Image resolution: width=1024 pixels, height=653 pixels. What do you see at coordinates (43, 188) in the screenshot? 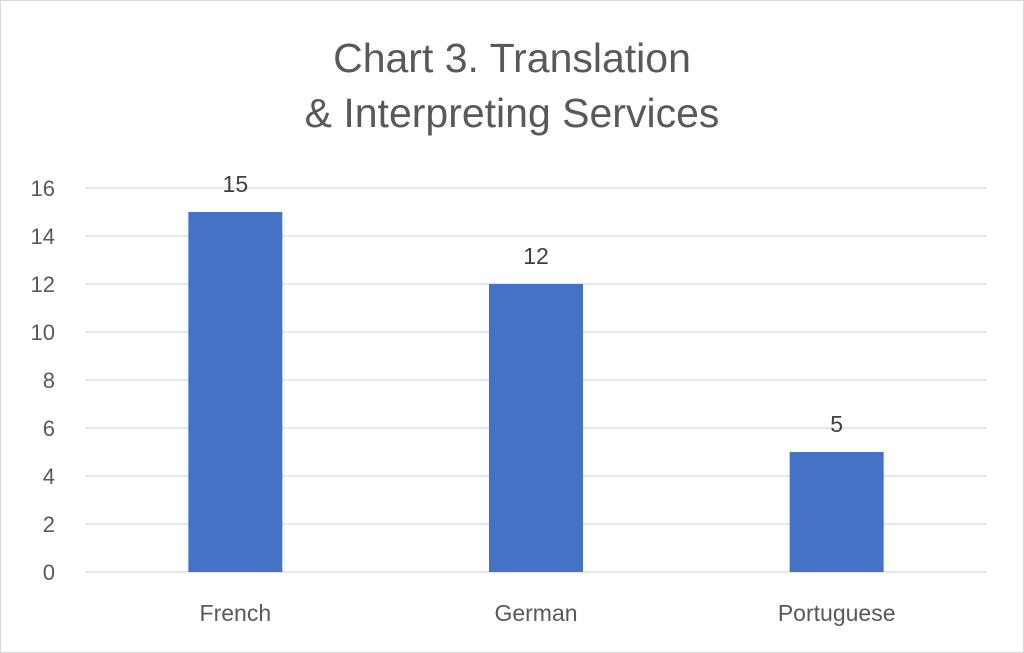
I see `y-tick-label-16: 16` at bounding box center [43, 188].